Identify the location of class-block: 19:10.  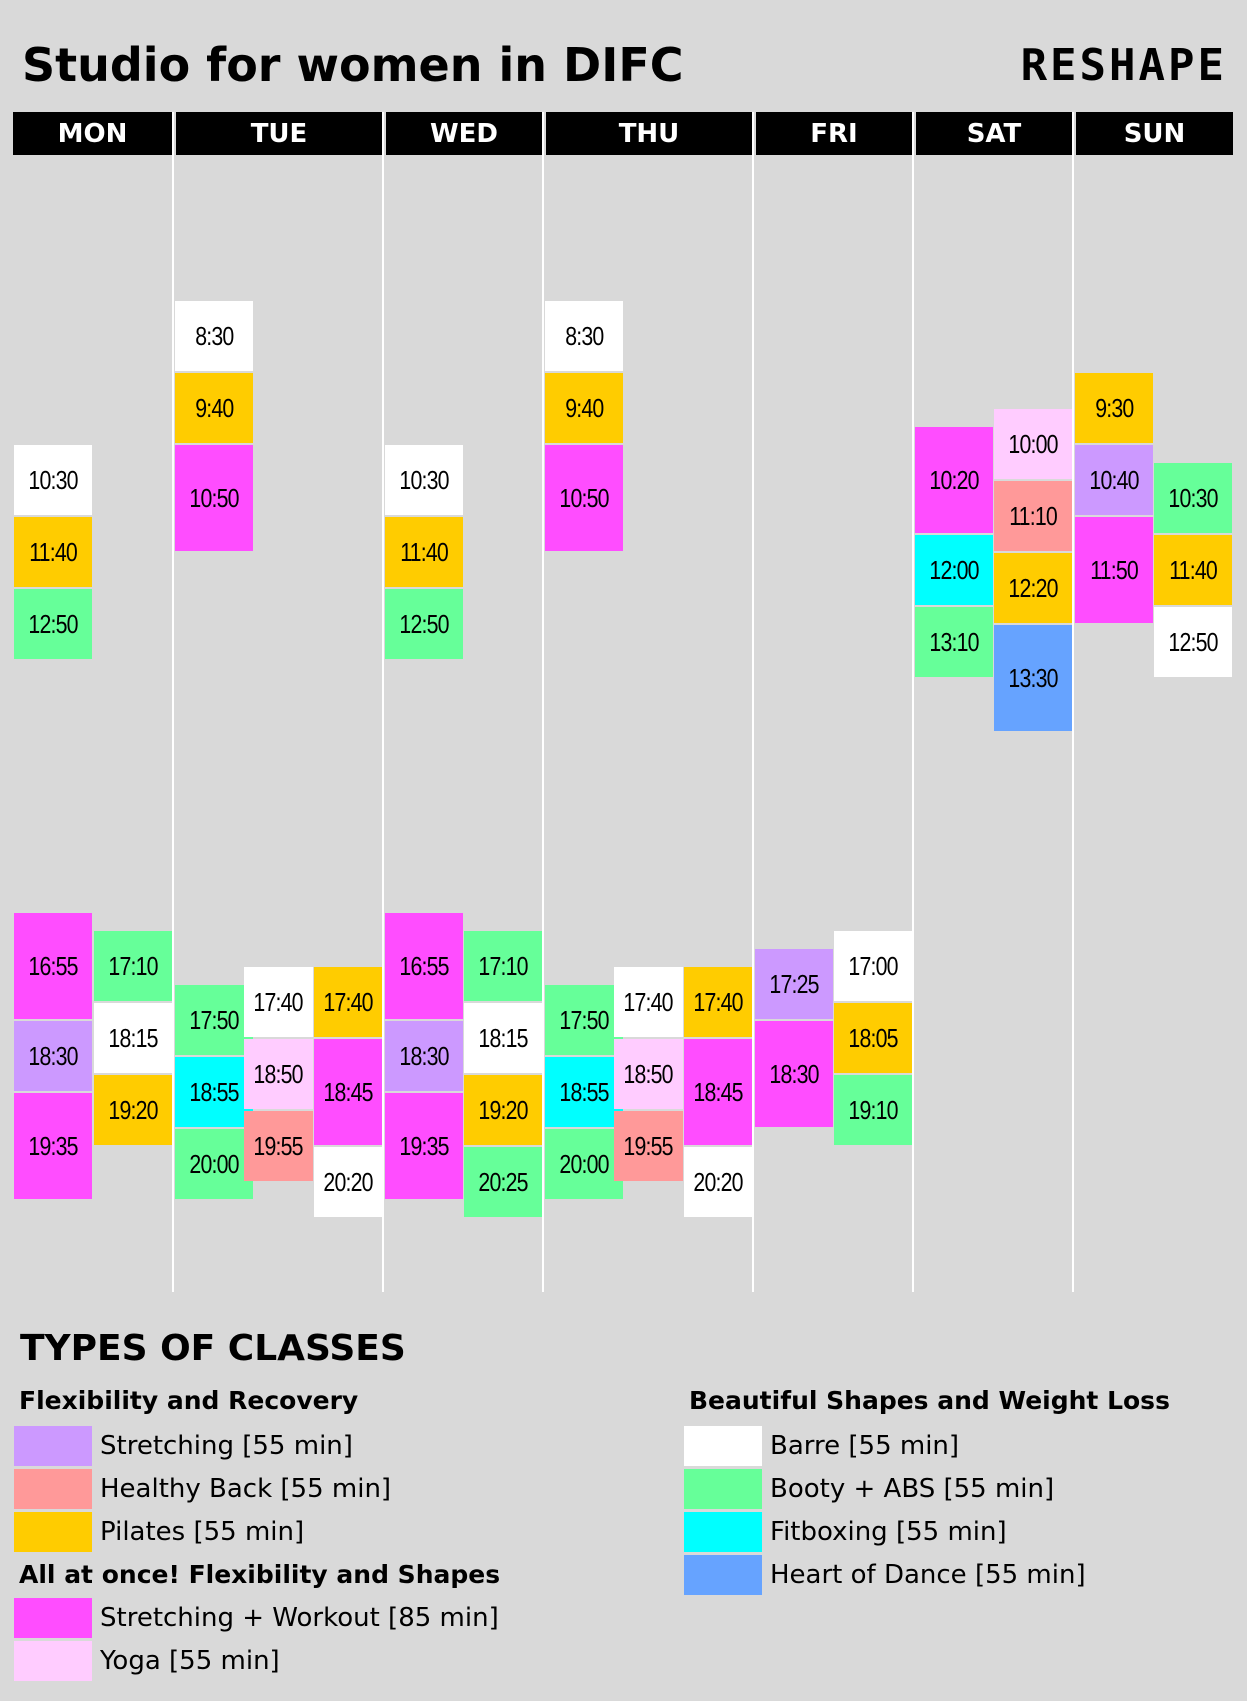
(873, 1110).